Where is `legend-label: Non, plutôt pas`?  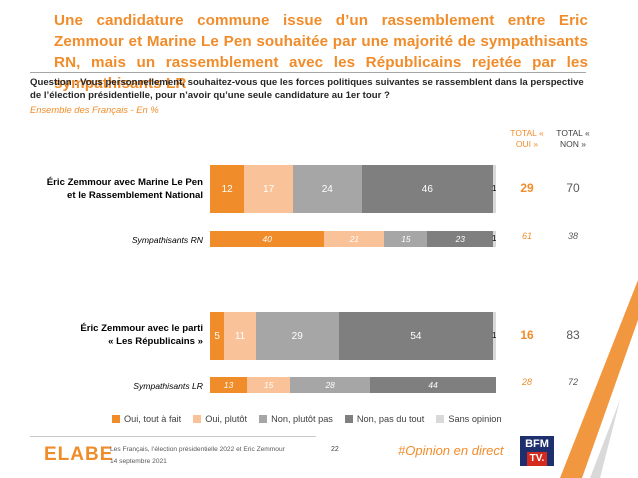
legend-label: Non, plutôt pas is located at coordinates (302, 419).